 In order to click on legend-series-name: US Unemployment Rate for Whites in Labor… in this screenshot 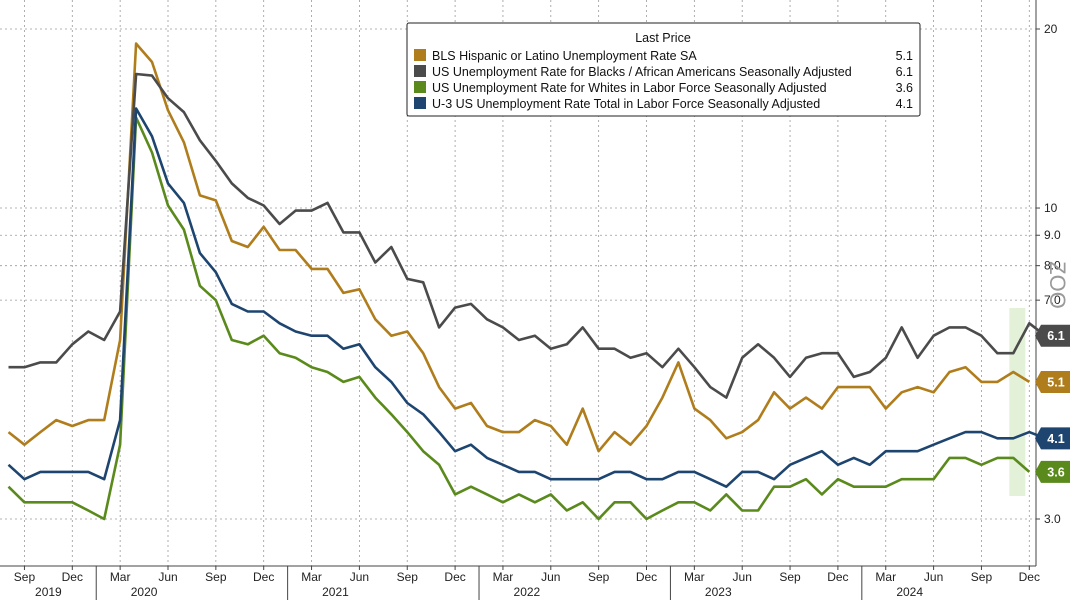, I will do `click(629, 88)`.